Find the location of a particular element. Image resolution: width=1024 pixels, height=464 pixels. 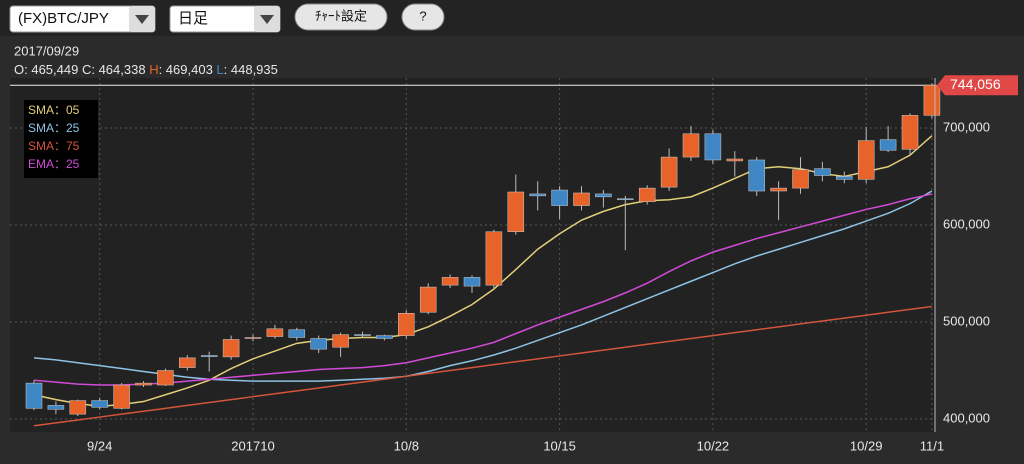

header-date: 2017/09/29 is located at coordinates (46, 50).